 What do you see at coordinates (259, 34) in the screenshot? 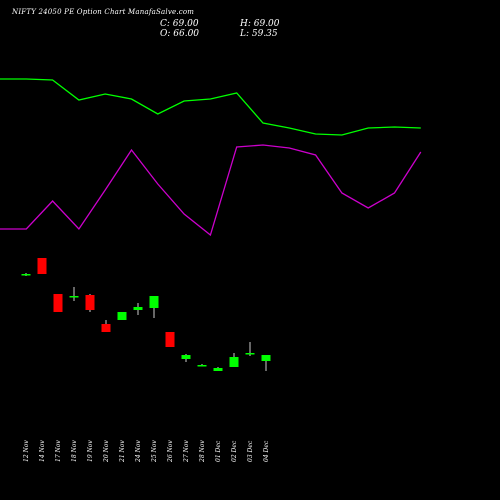
I see `low-value: L: 59.35` at bounding box center [259, 34].